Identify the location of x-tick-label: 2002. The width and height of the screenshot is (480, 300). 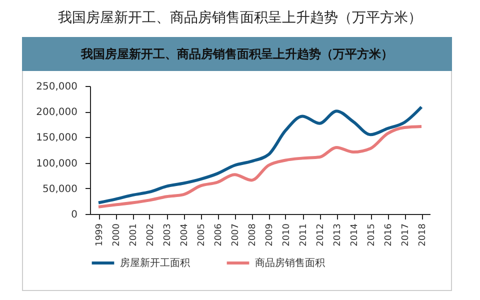
(151, 235).